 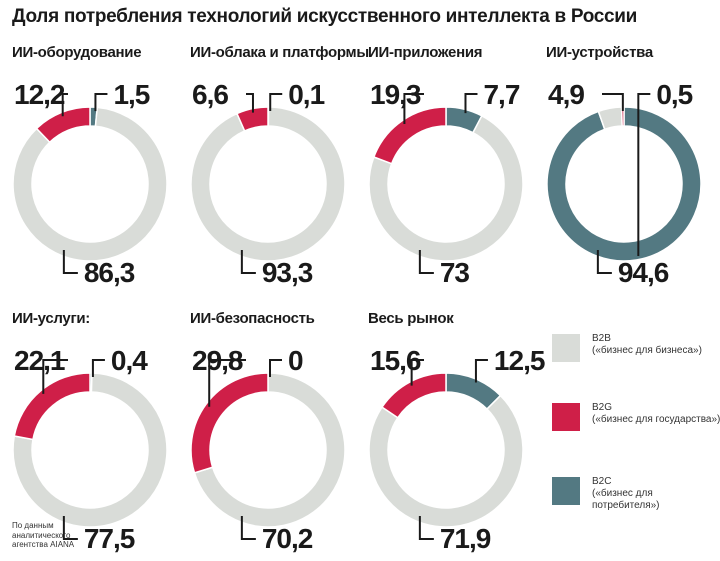 I want to click on donut-chart-ai-security: ИИ-безопасность 29,8 0 70,2, so click(x=278, y=432).